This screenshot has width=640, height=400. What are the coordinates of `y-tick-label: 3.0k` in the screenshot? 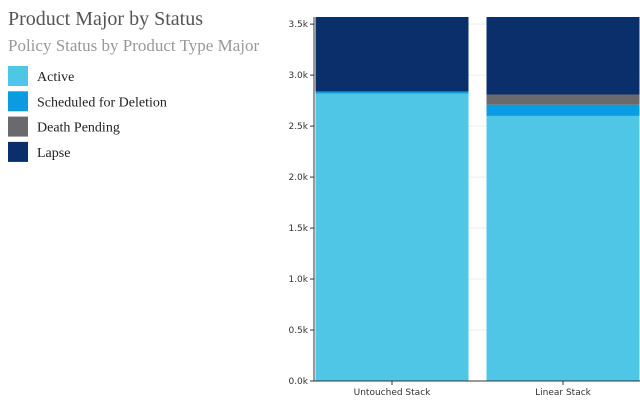 It's located at (298, 76).